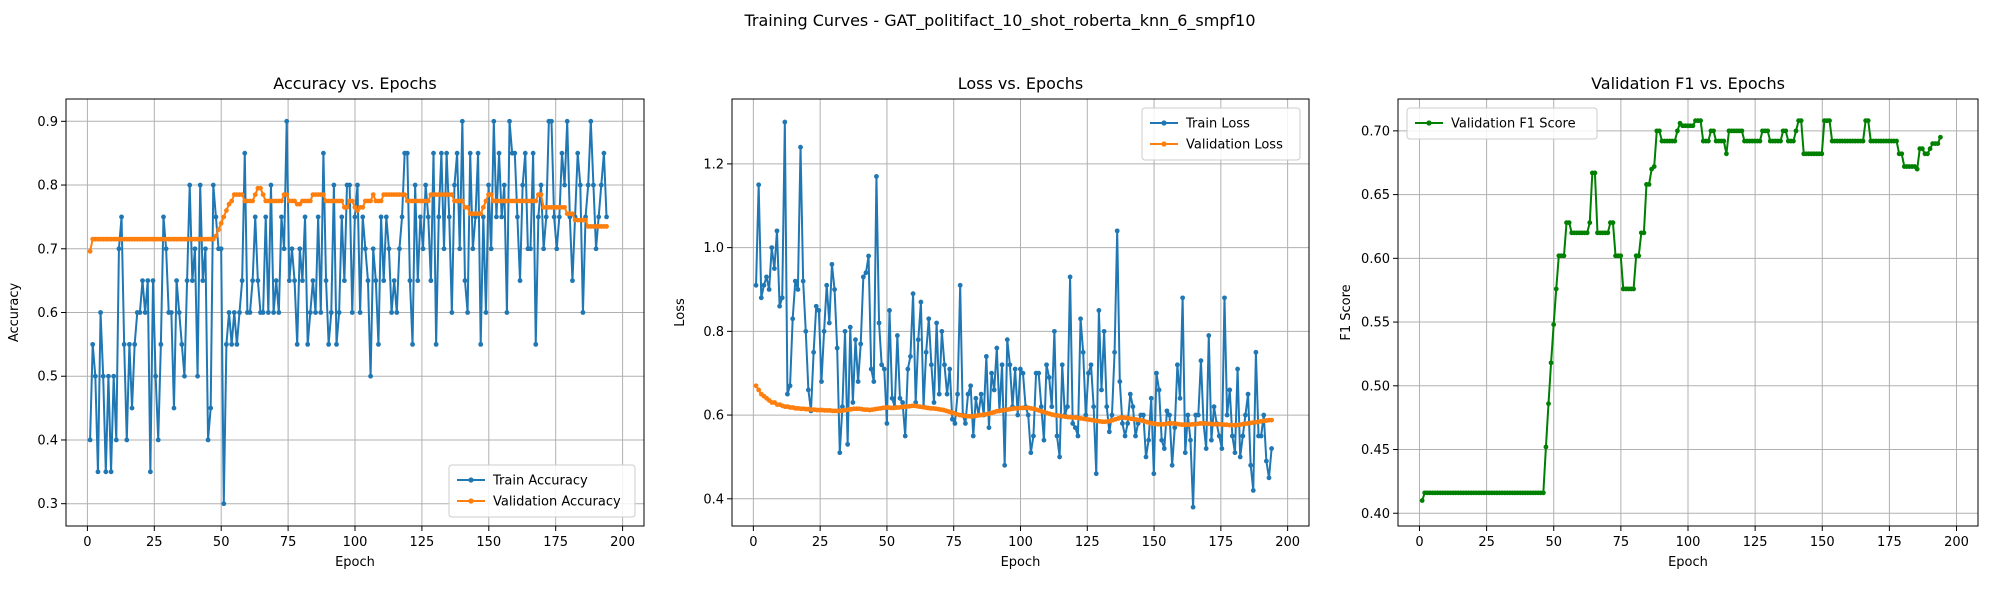 The image size is (2000, 600). I want to click on legend-swatch-marker, so click(1164, 144).